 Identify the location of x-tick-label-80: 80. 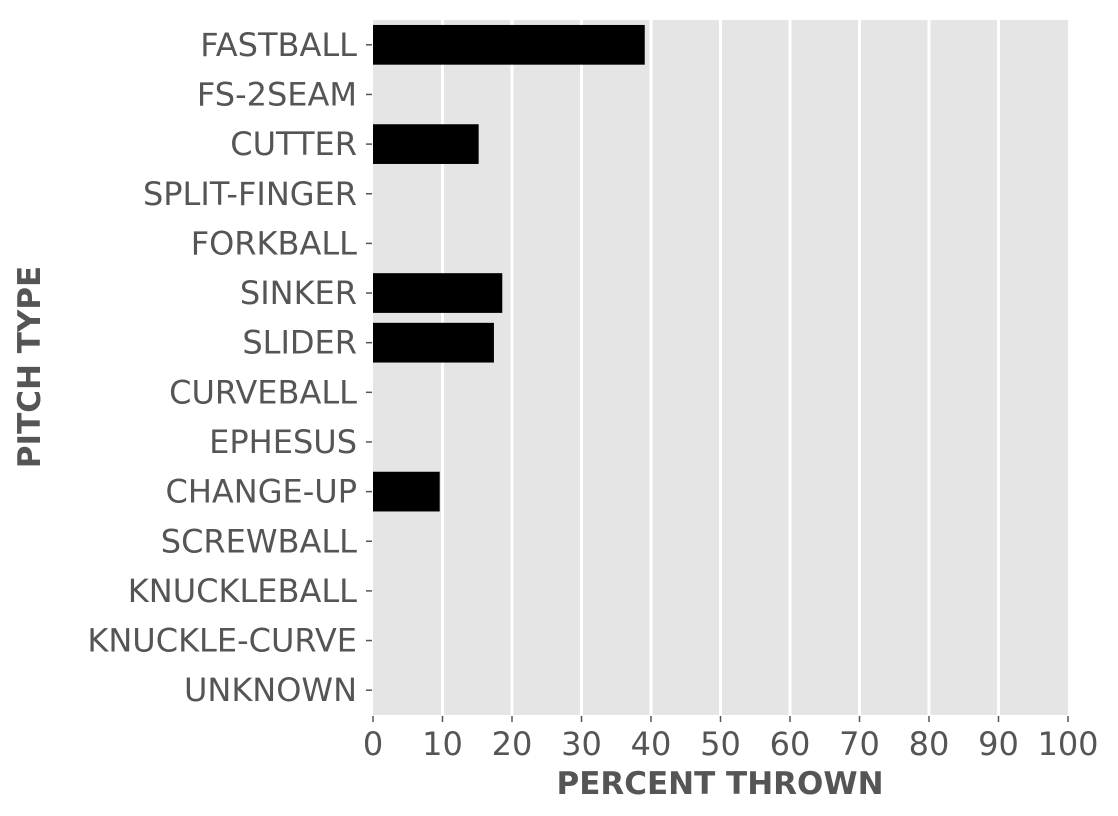
(929, 744).